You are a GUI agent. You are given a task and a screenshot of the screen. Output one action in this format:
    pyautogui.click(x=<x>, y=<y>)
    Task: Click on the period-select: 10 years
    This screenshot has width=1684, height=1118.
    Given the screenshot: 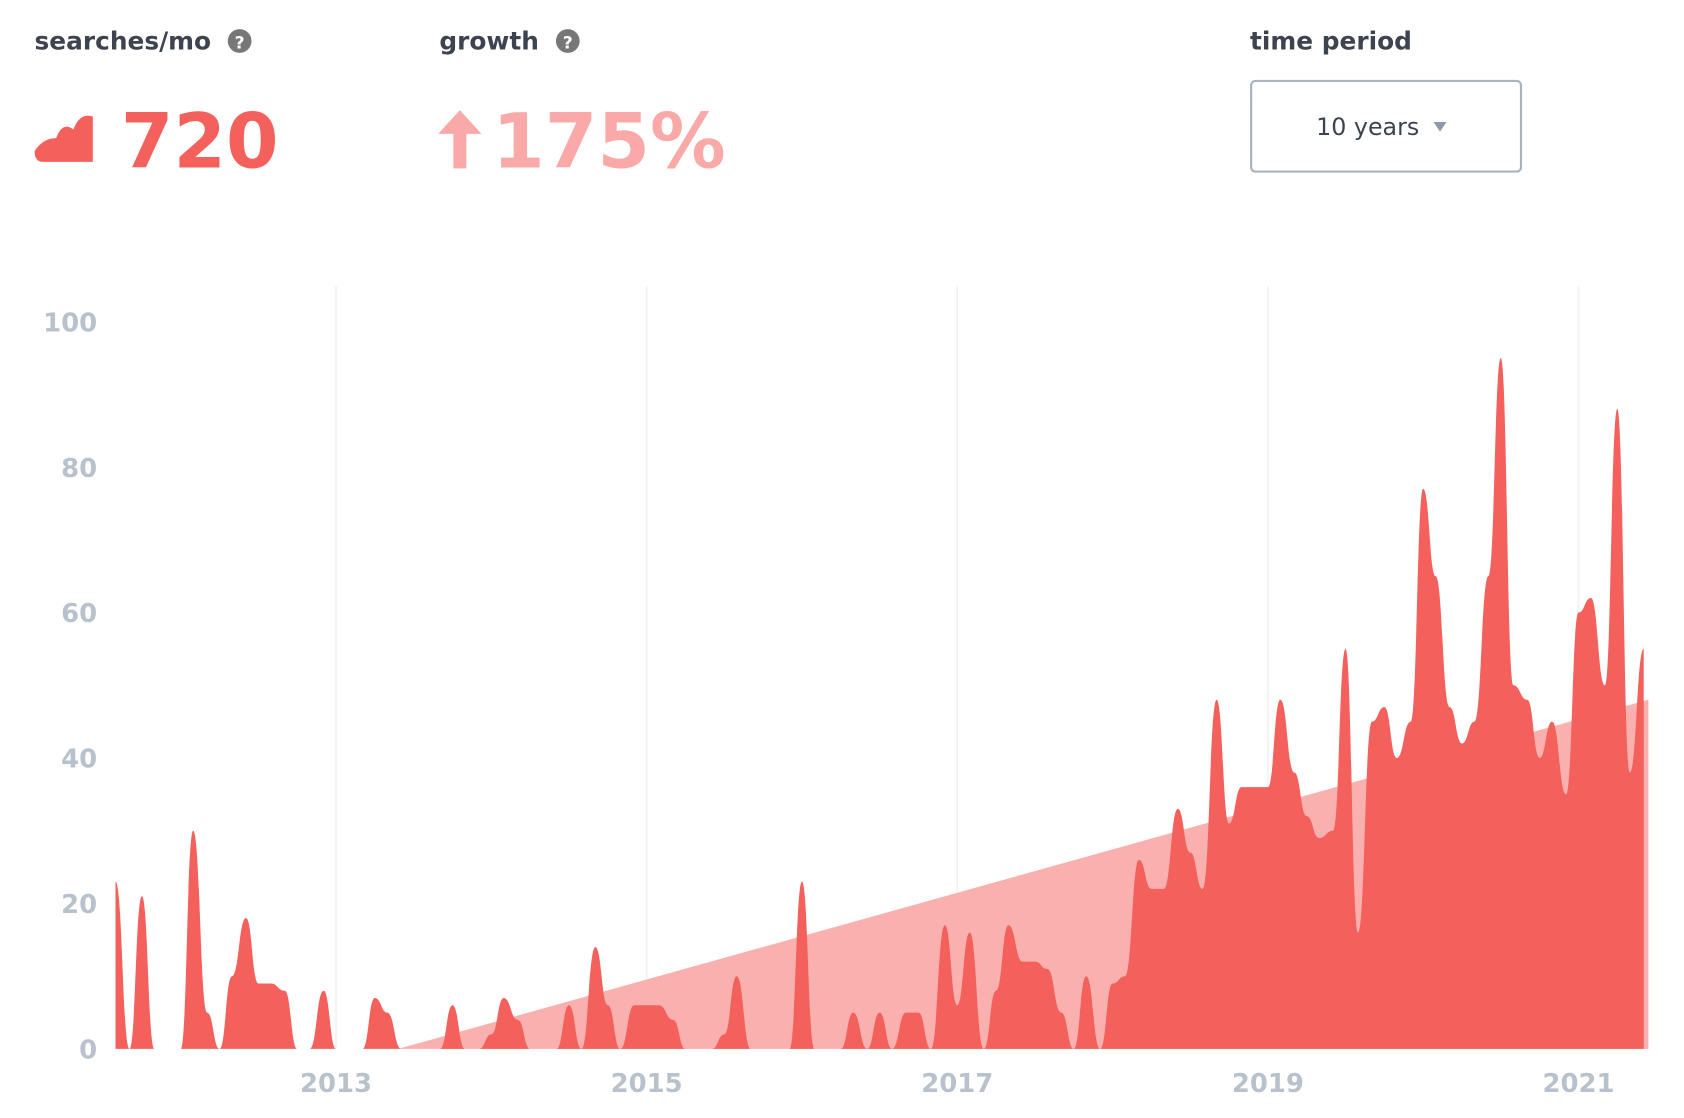 What is the action you would take?
    pyautogui.click(x=1386, y=126)
    